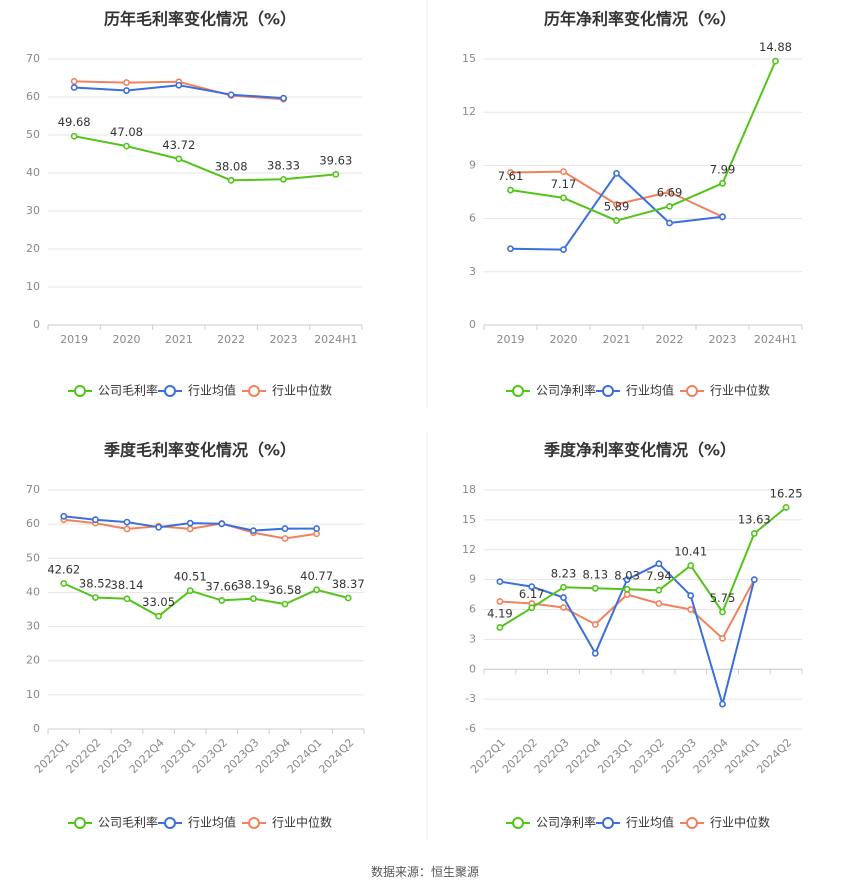  I want to click on legend-label: 公司净利率, so click(566, 390).